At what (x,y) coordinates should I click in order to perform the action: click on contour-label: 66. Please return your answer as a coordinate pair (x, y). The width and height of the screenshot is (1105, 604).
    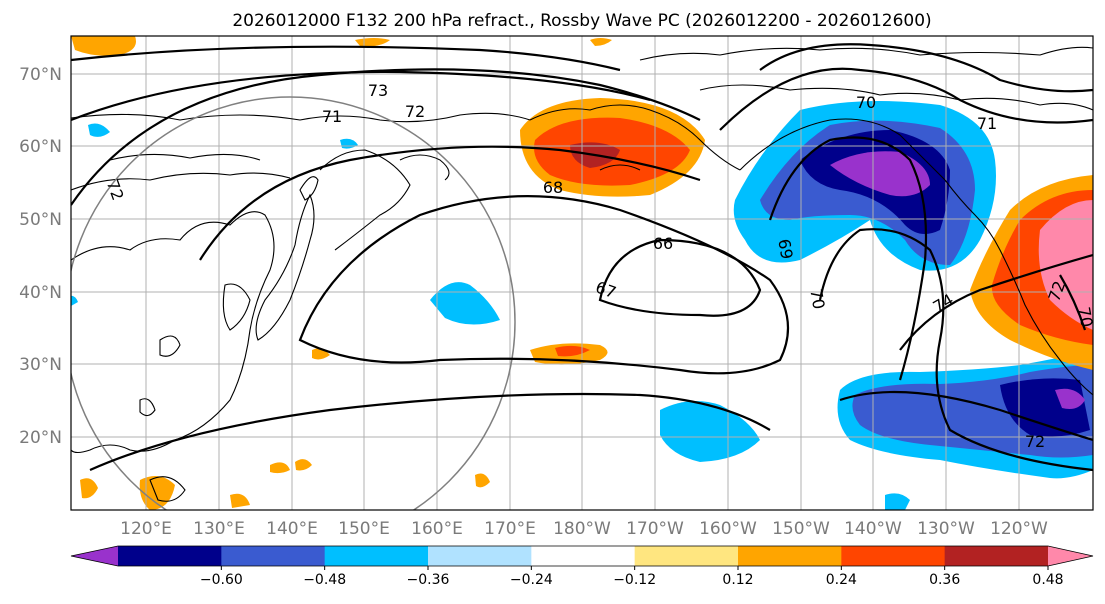
    Looking at the image, I should click on (663, 243).